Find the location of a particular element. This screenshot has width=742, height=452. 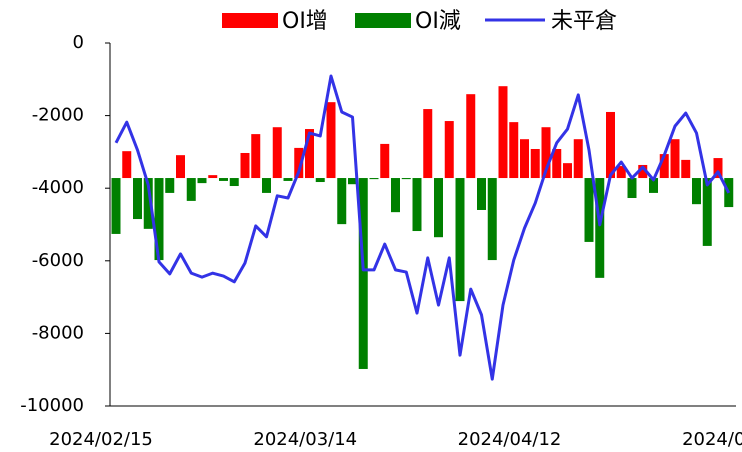

legend-label: OI減 is located at coordinates (438, 21).